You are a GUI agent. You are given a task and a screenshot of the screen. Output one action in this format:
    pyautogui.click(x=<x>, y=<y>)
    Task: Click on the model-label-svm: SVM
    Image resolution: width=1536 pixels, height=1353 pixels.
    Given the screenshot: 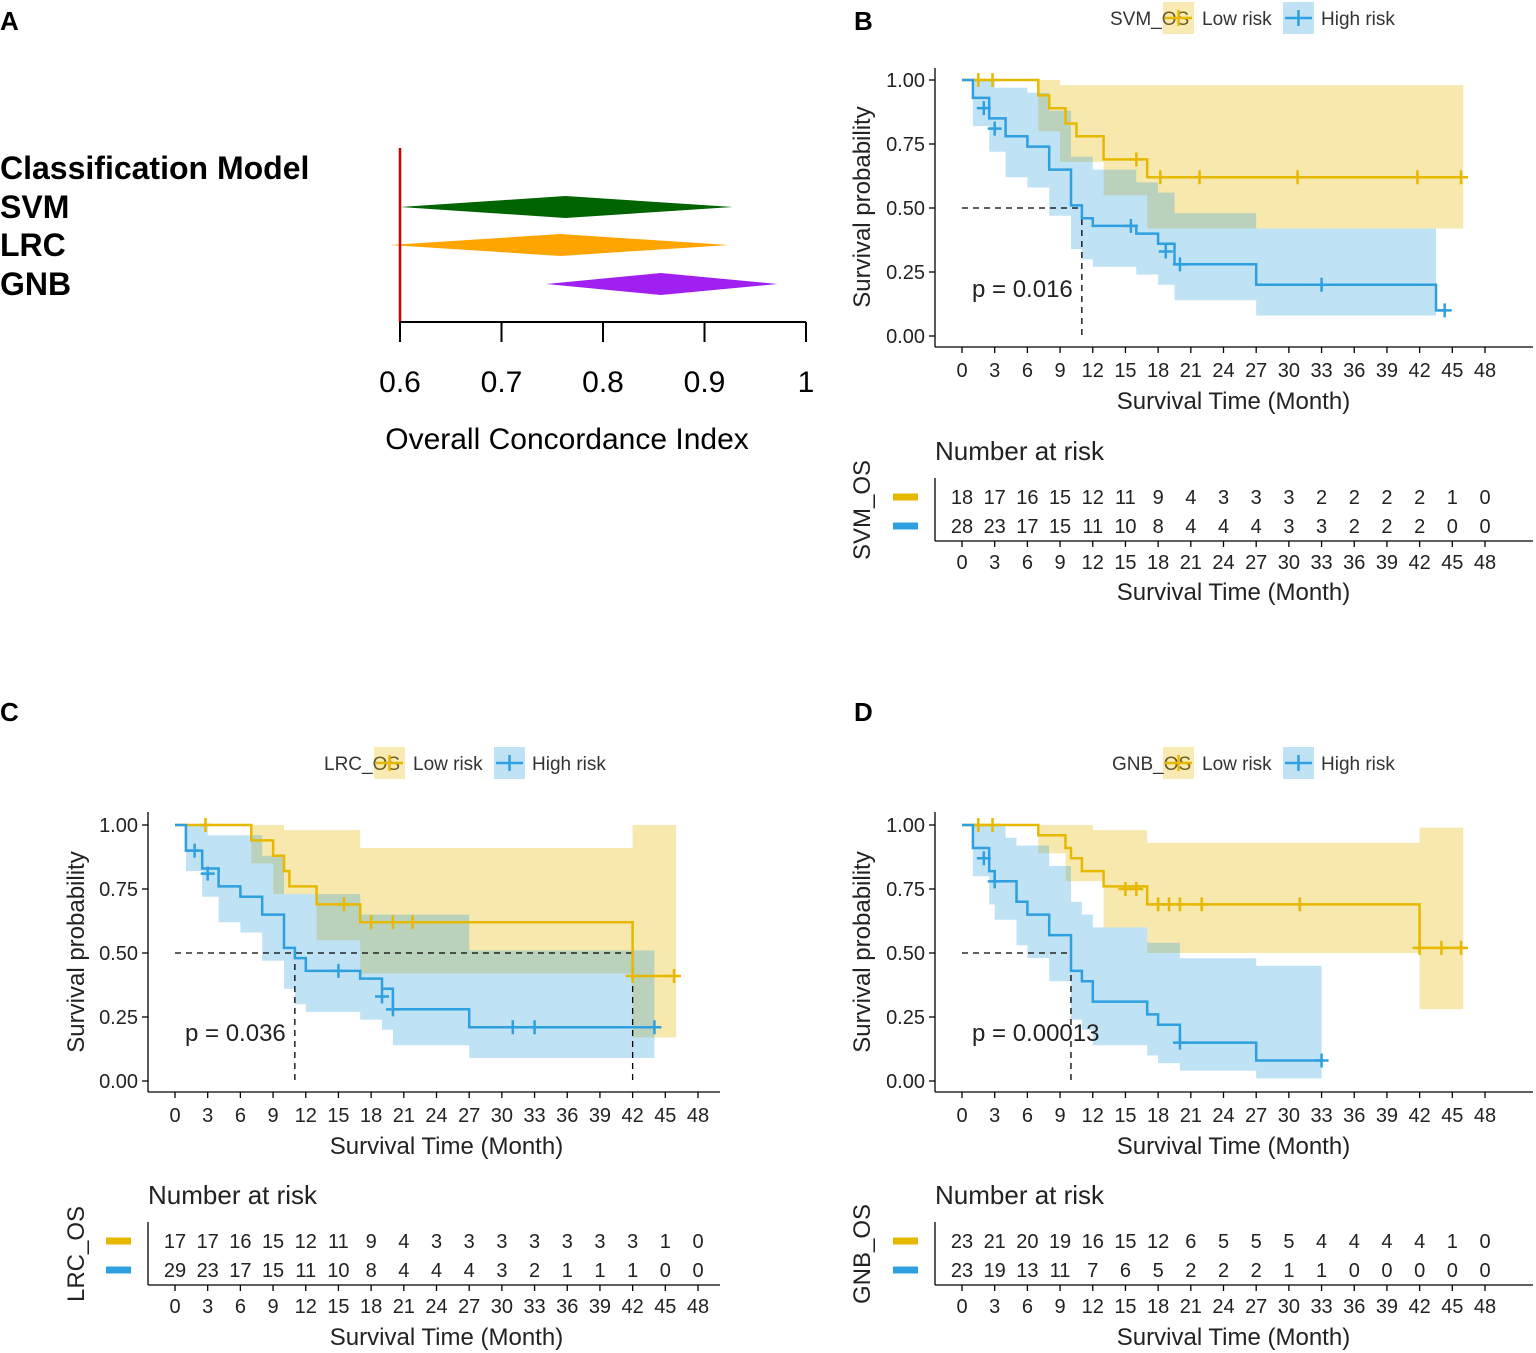 What is the action you would take?
    pyautogui.click(x=34, y=207)
    